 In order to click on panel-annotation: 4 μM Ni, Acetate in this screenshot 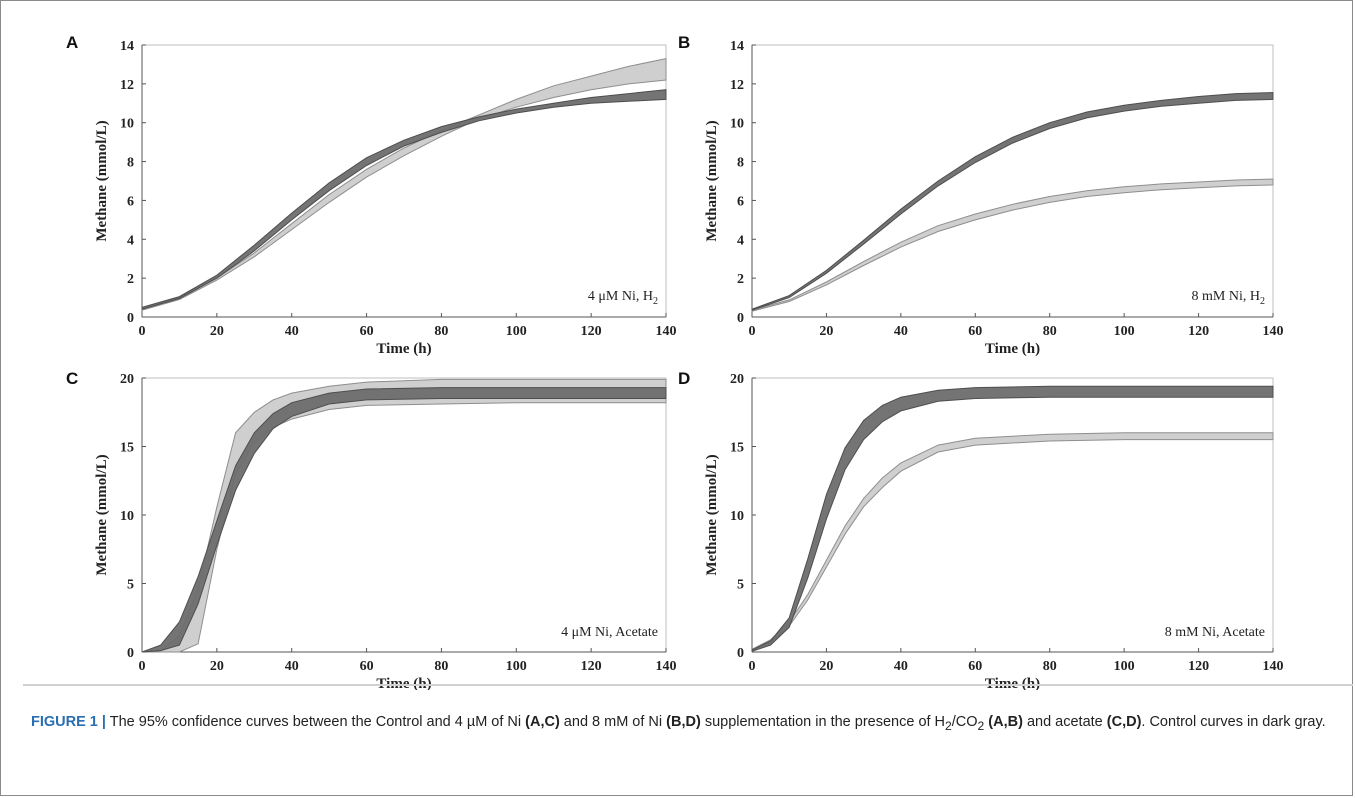, I will do `click(609, 632)`.